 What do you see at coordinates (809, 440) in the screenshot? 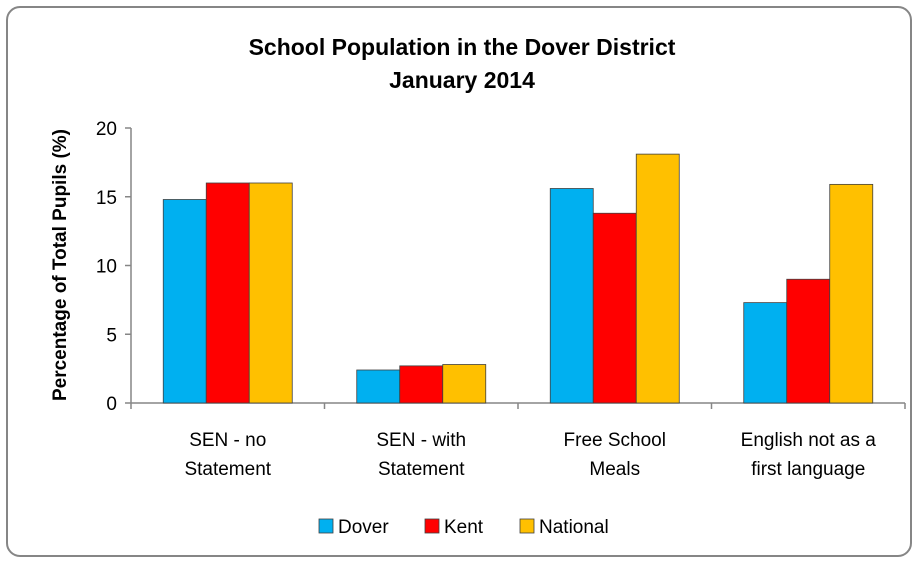
I see `category-label: English not as a` at bounding box center [809, 440].